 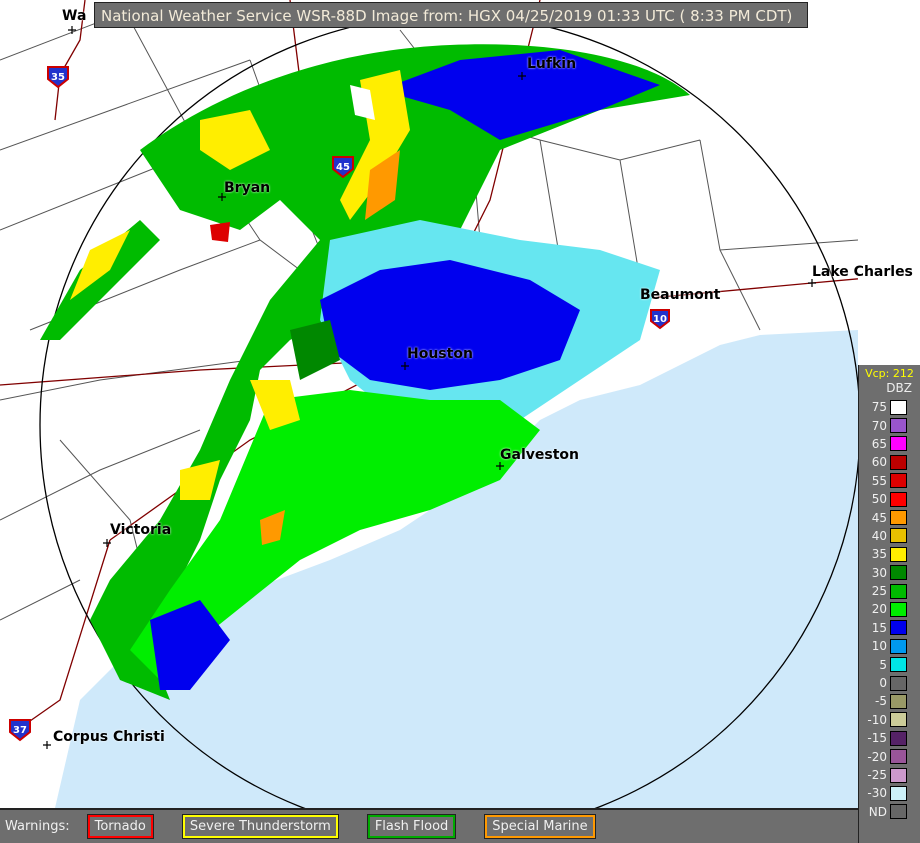 What do you see at coordinates (58, 77) in the screenshot?
I see `interstate-35-shield: 35` at bounding box center [58, 77].